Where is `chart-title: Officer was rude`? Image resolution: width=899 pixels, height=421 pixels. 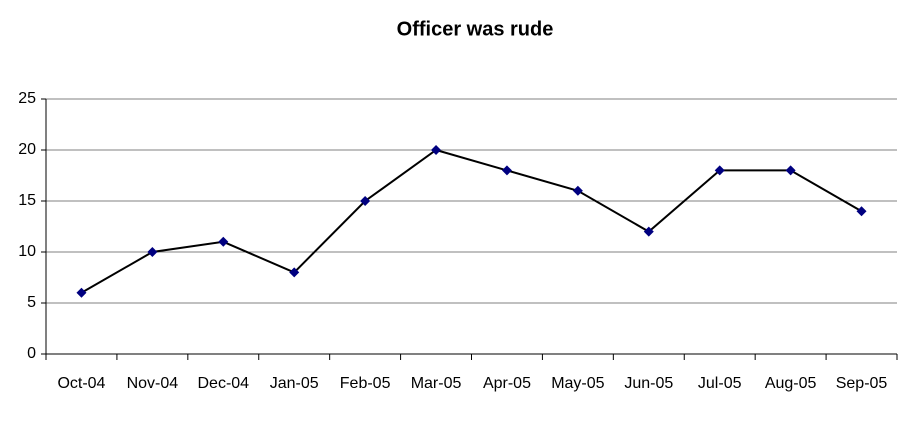 chart-title: Officer was rude is located at coordinates (475, 29).